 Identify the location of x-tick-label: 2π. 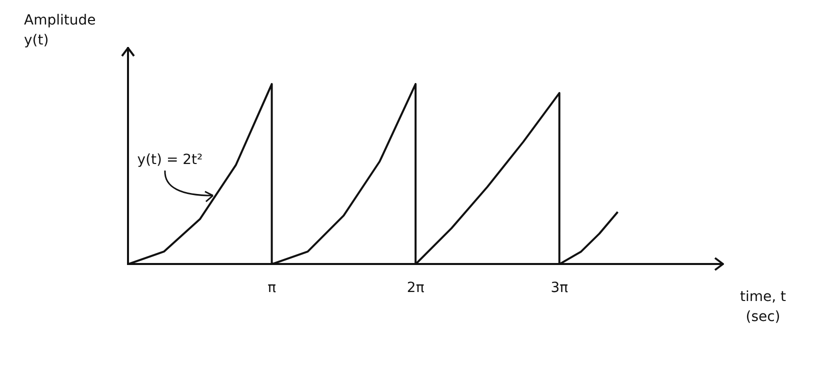
(415, 288).